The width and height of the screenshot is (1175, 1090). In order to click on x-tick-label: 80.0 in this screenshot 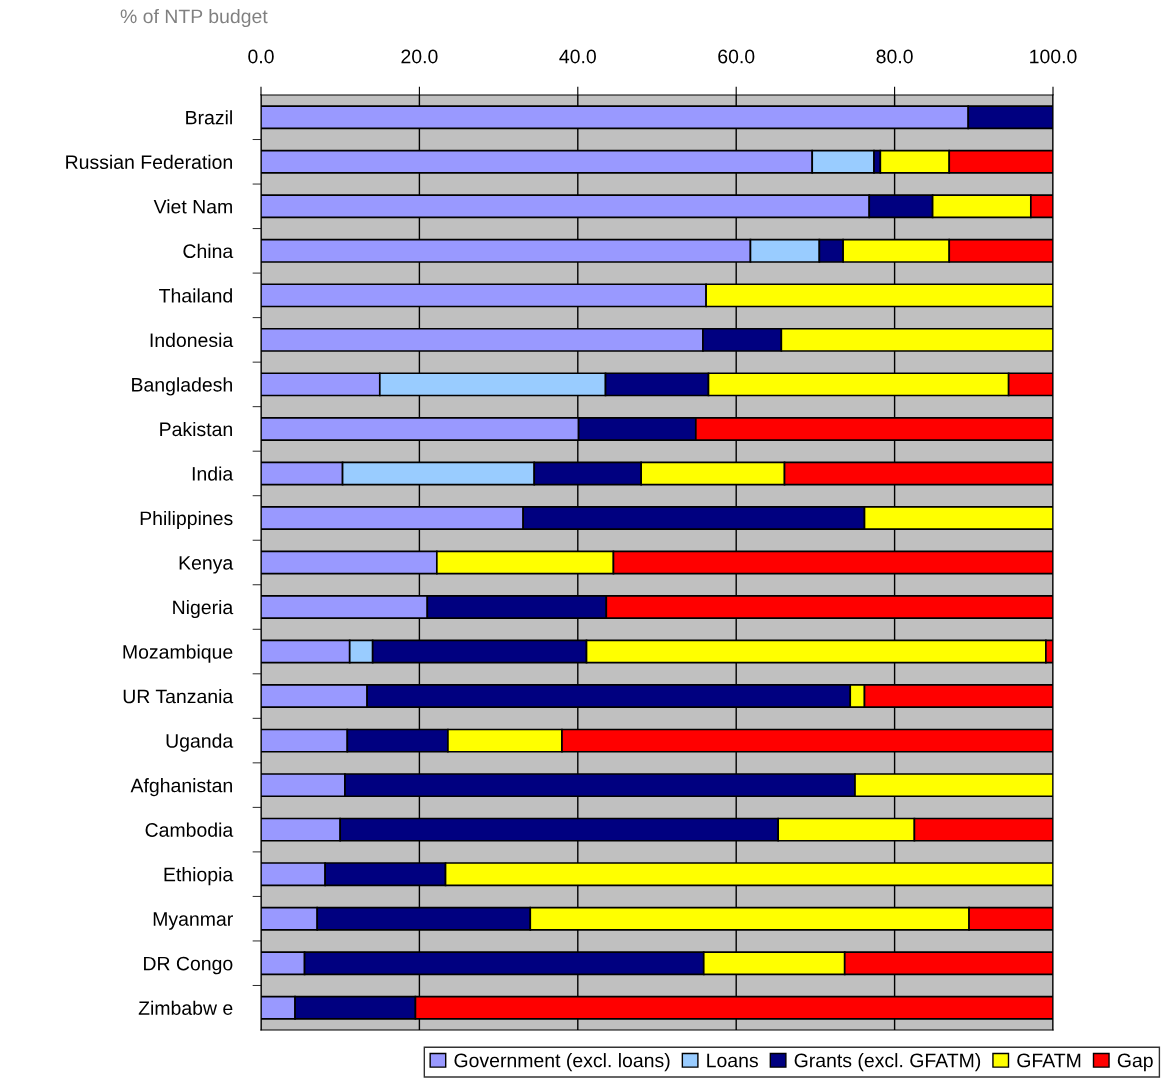, I will do `click(894, 56)`.